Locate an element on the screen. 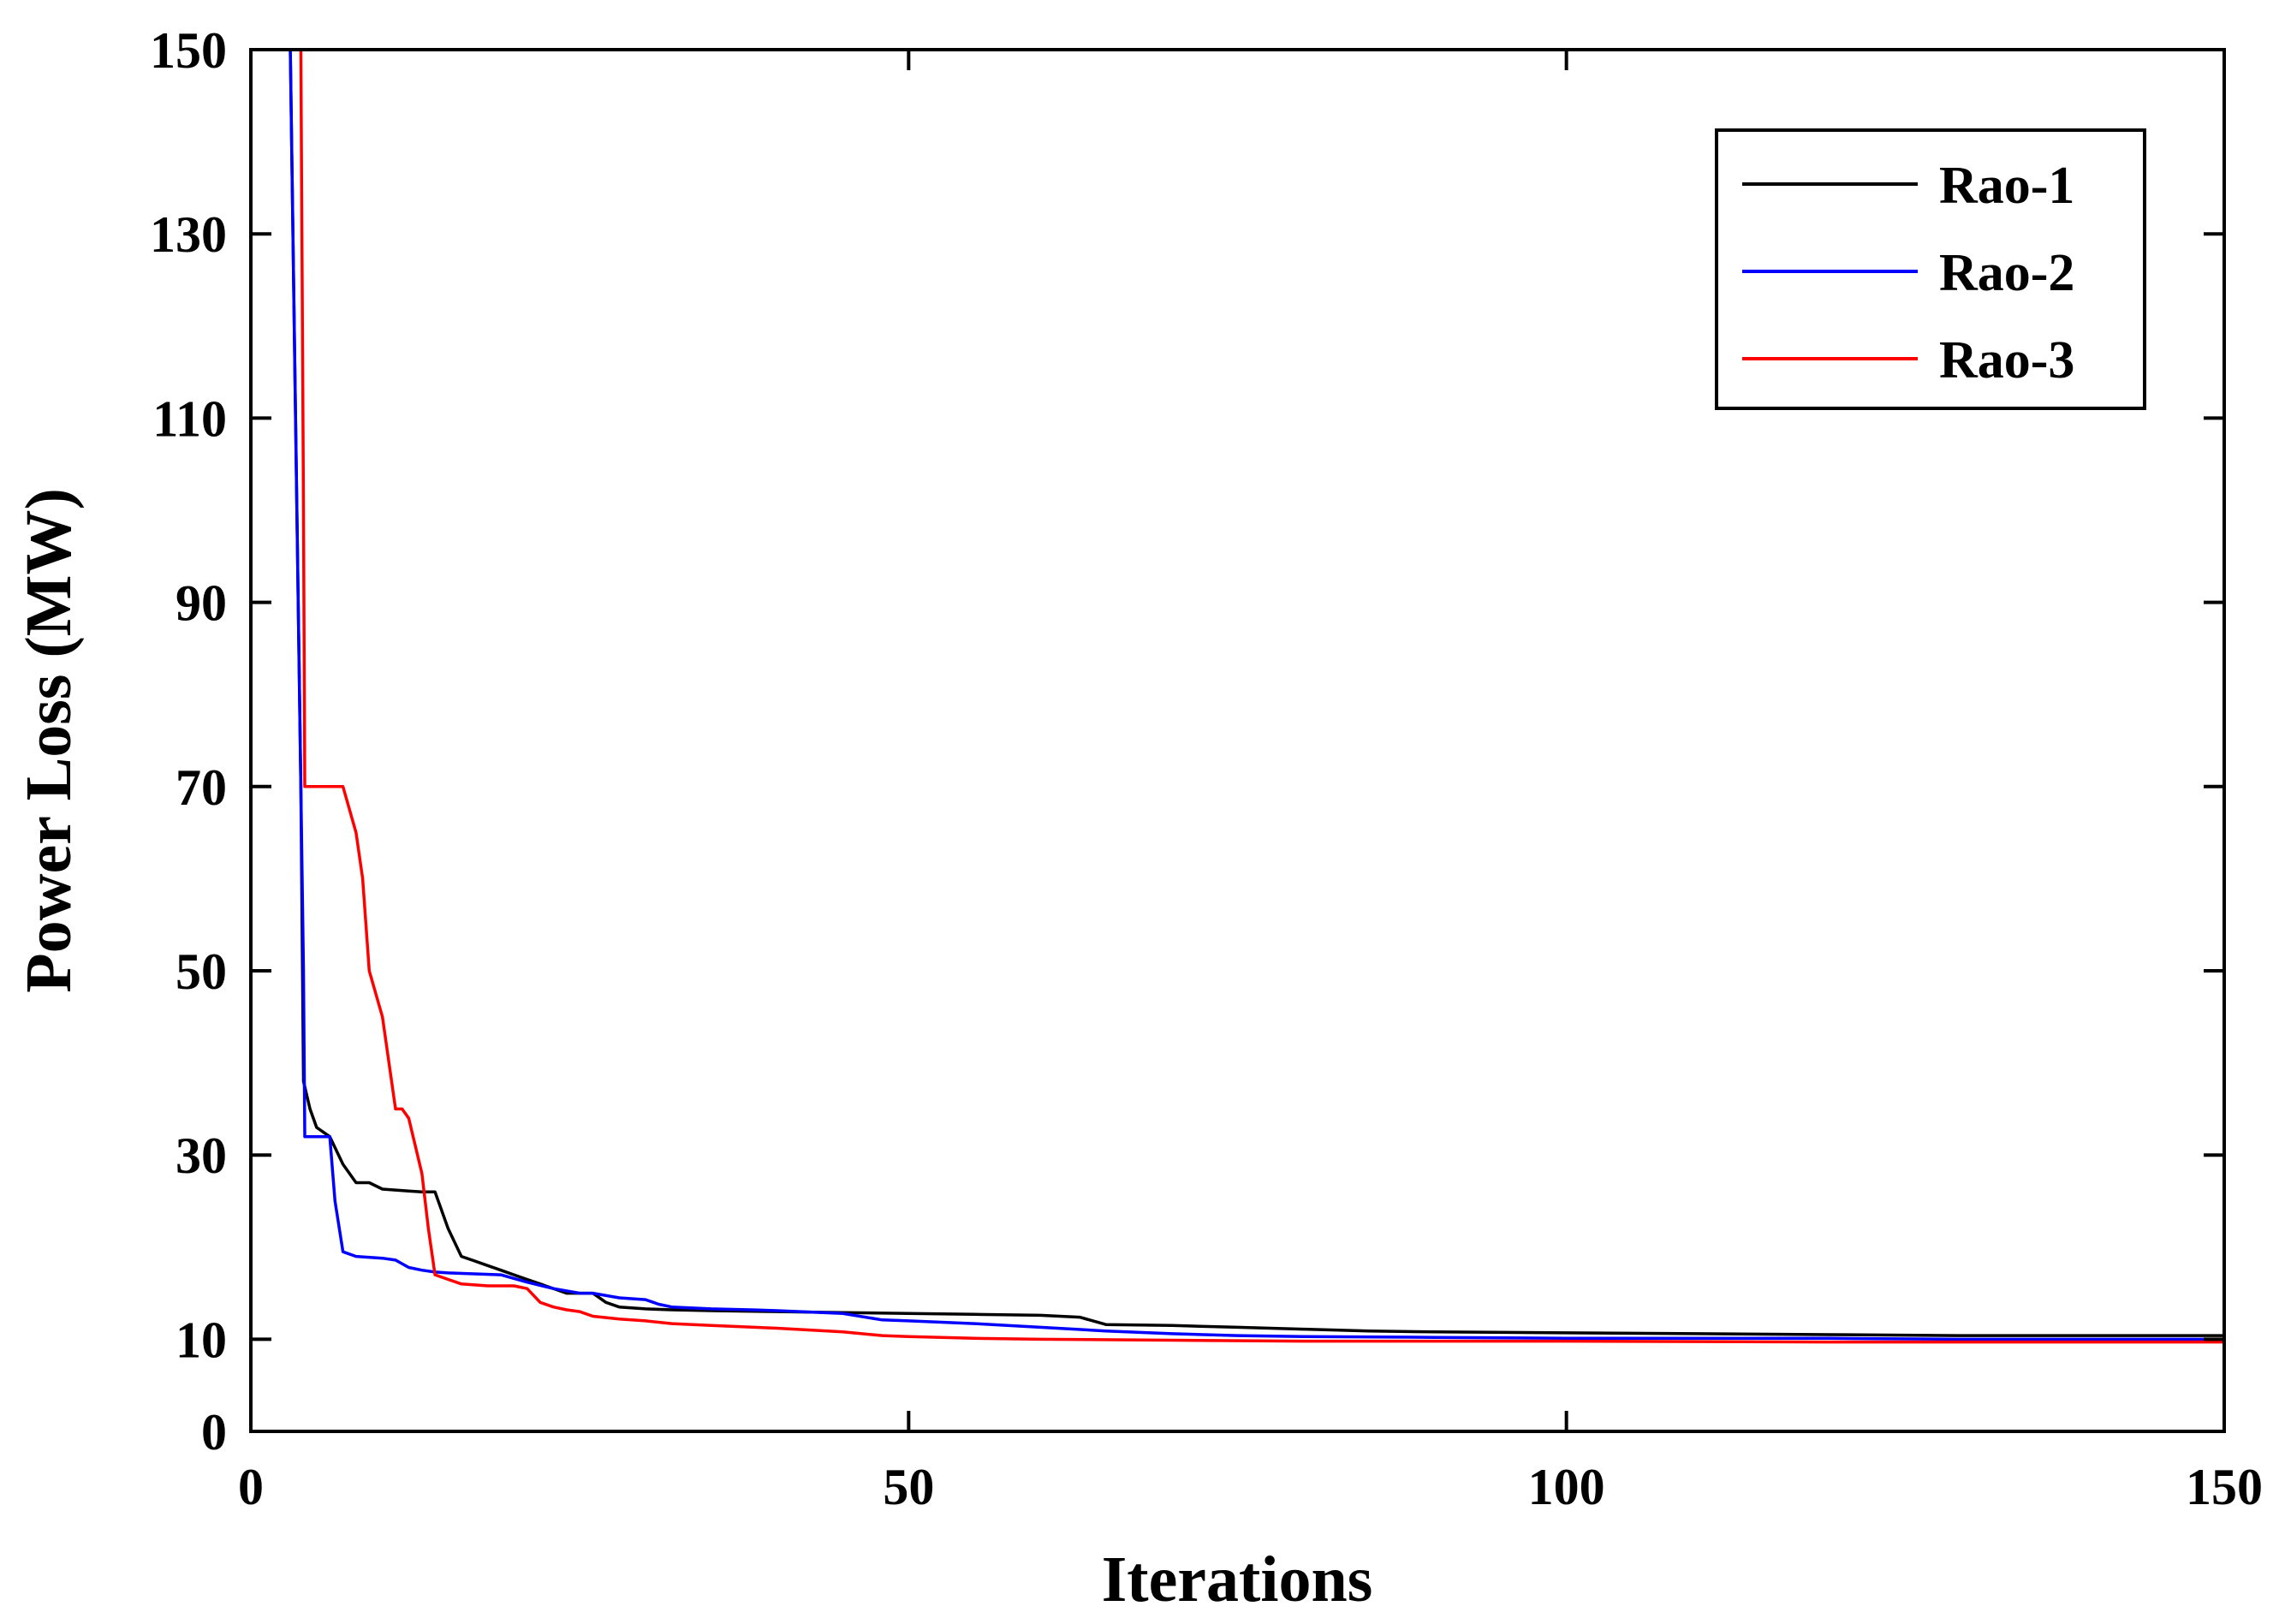  y-tick-label: 110 is located at coordinates (189, 418).